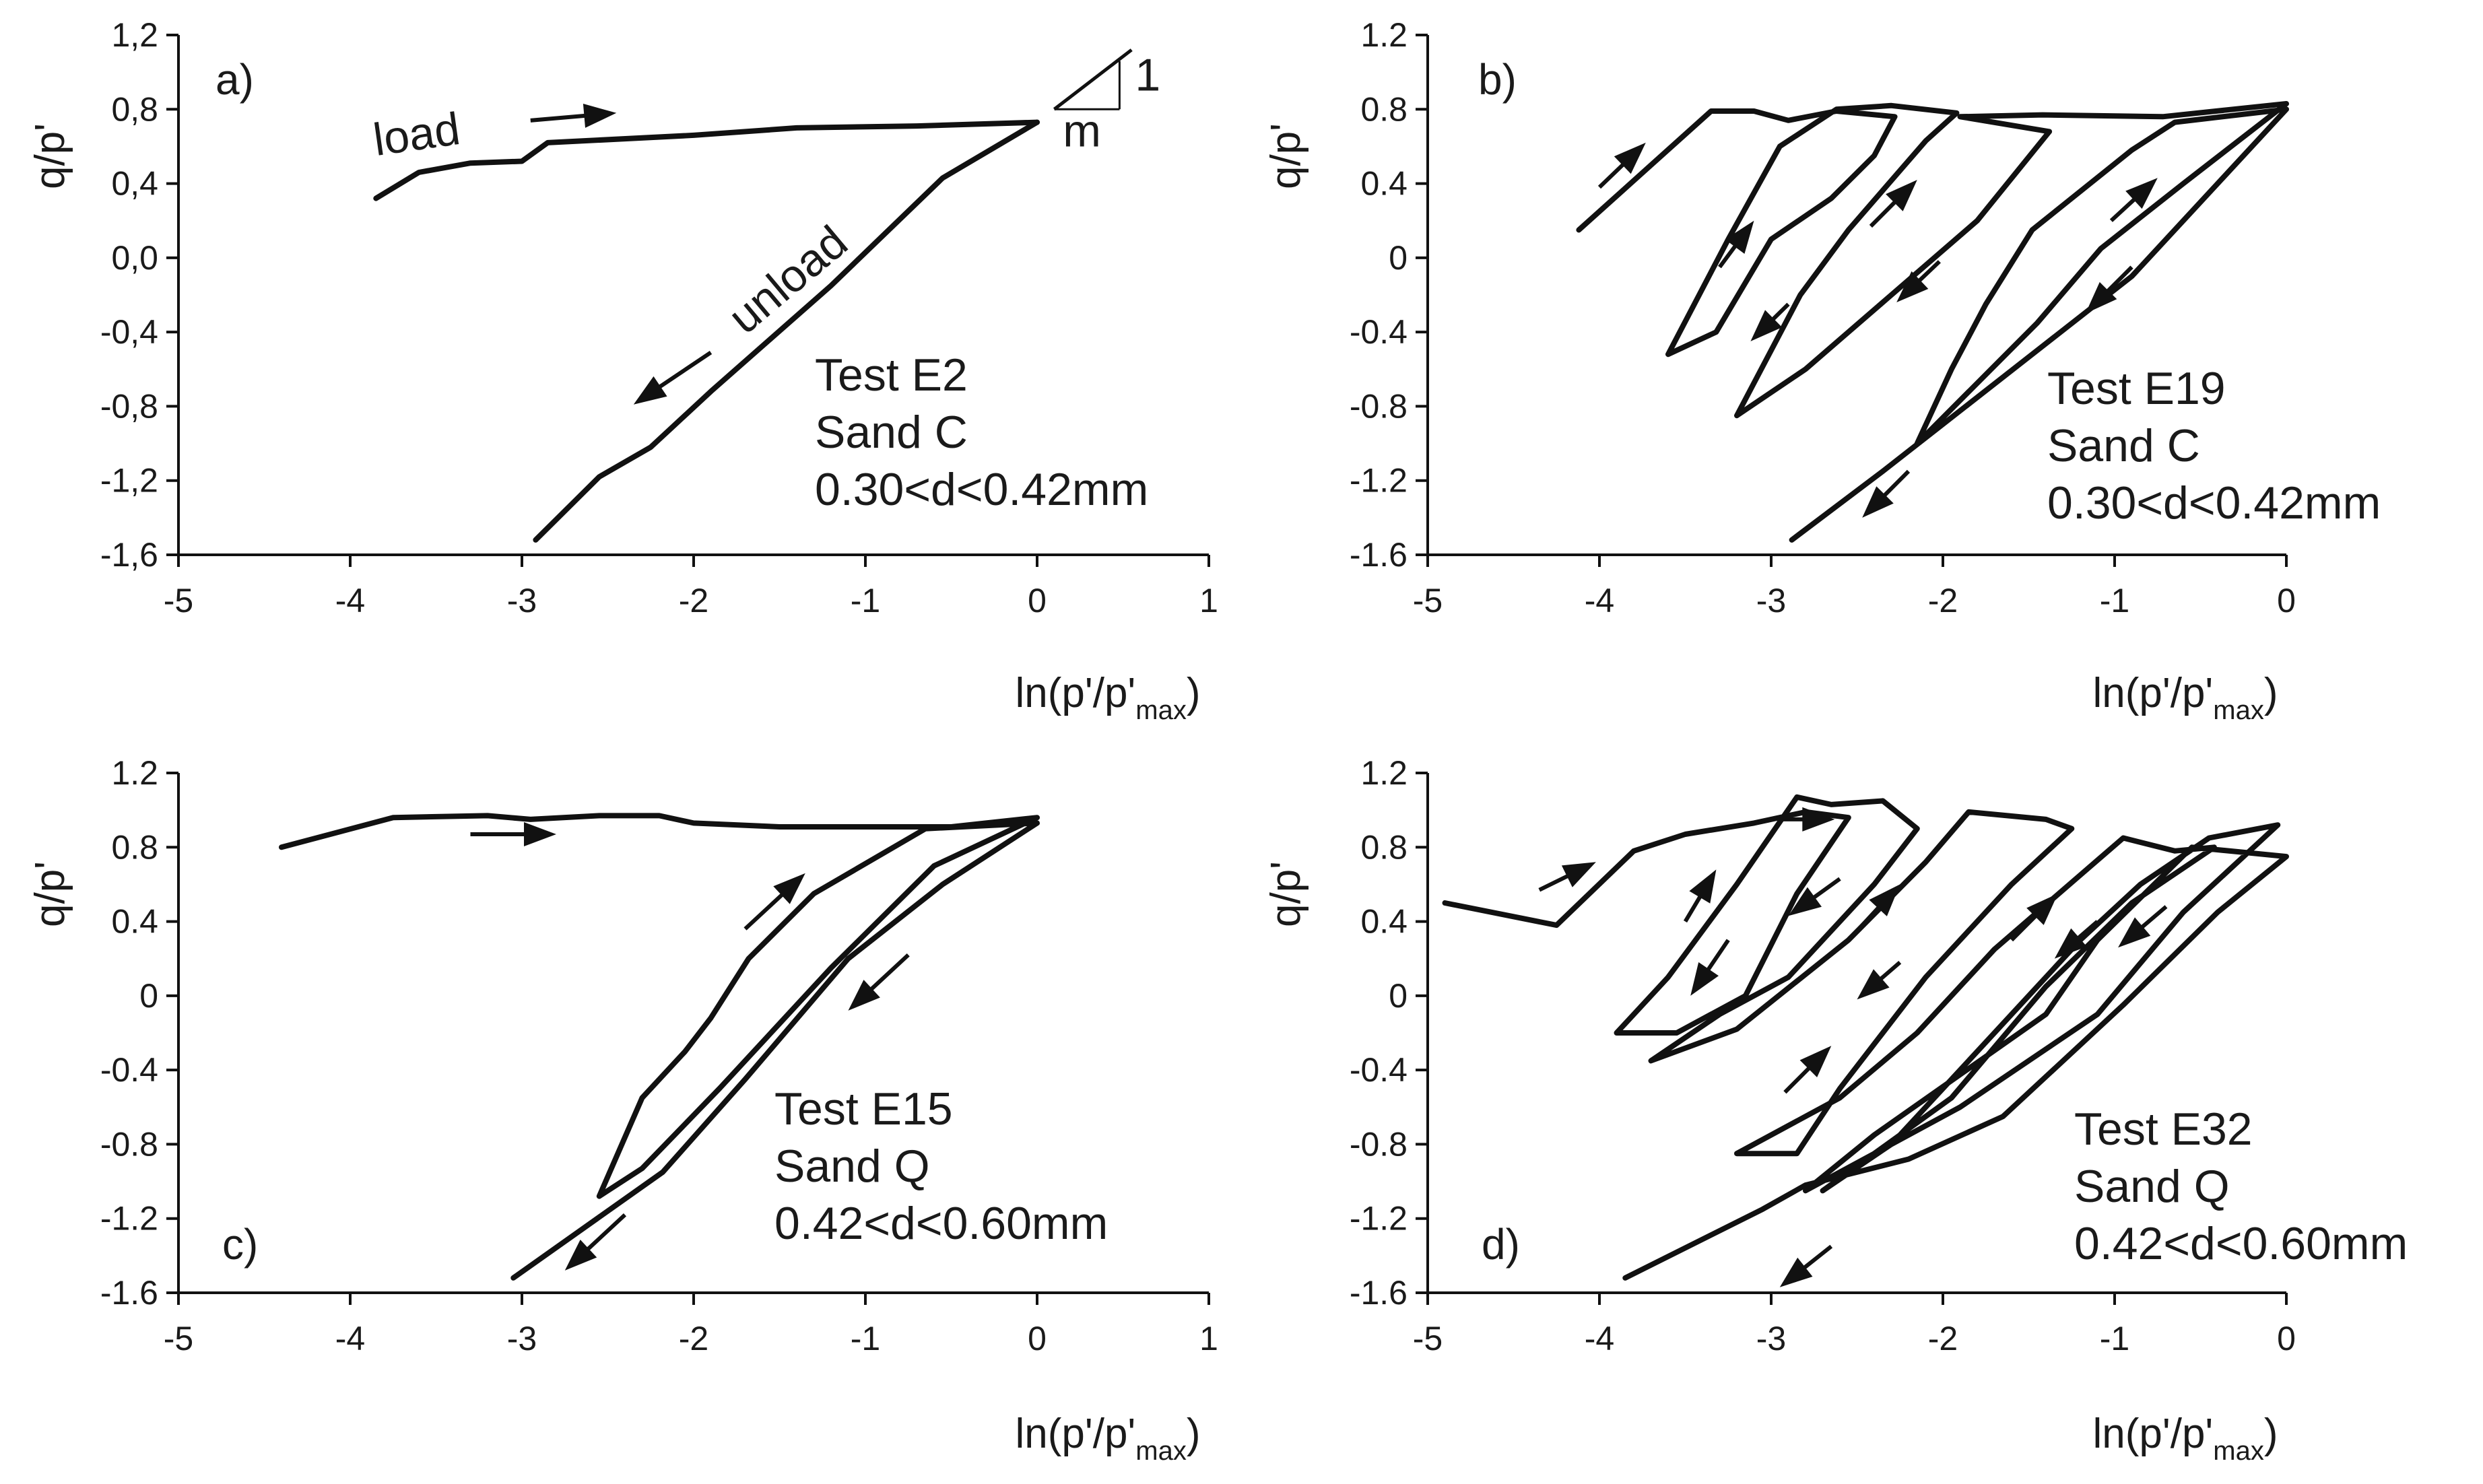 This screenshot has width=2483, height=1484. I want to click on y-tick-label: -0,4, so click(129, 332).